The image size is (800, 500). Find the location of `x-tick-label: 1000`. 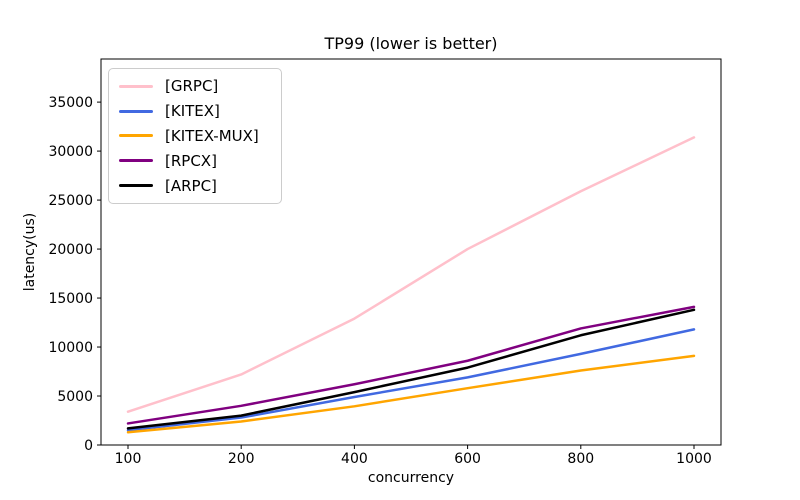

x-tick-label: 1000 is located at coordinates (694, 459).